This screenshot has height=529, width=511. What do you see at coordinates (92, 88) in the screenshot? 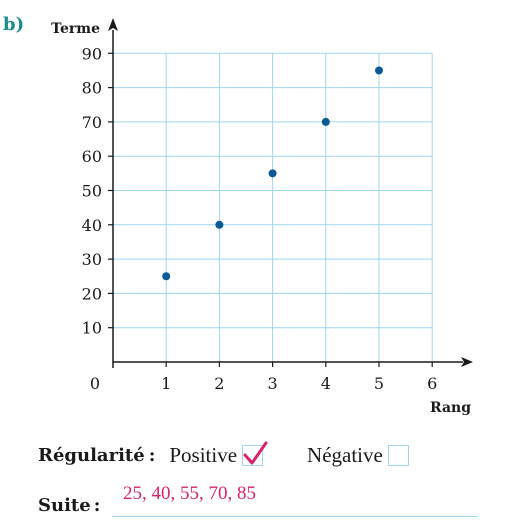
I see `y-tick-label-80: 80` at bounding box center [92, 88].